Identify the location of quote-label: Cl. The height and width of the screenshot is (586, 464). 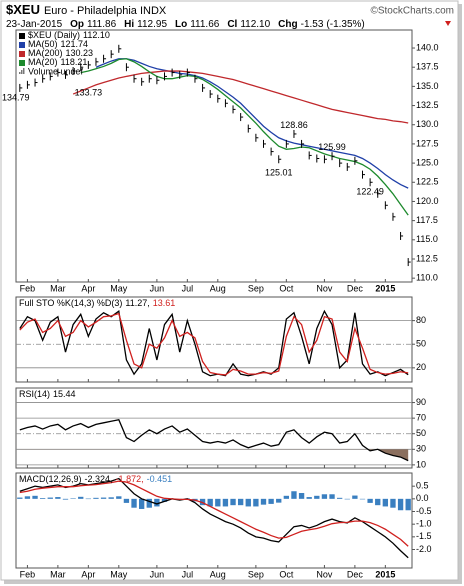
(232, 24).